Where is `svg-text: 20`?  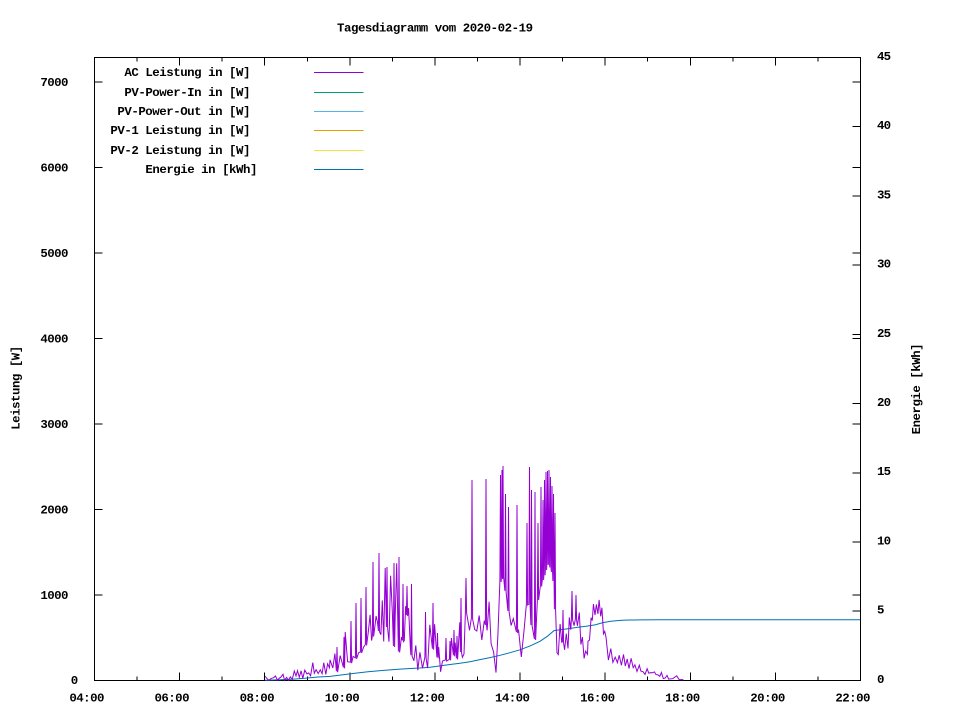 svg-text: 20 is located at coordinates (884, 403).